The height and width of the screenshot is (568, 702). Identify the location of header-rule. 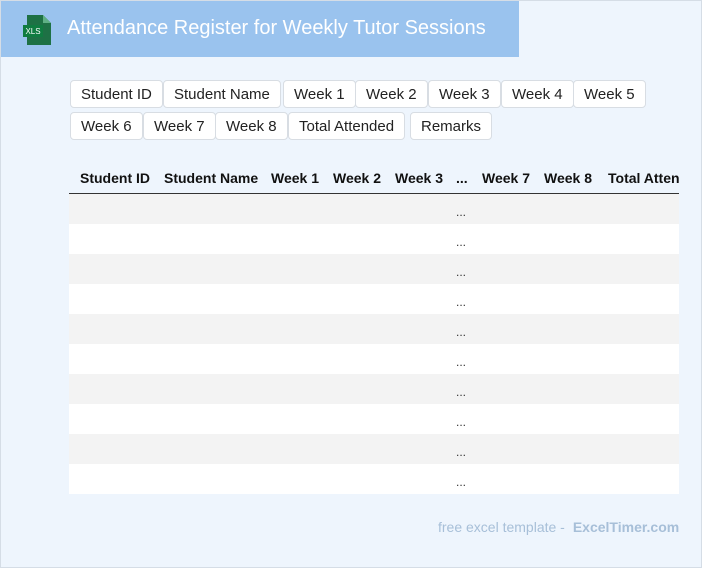
(374, 193).